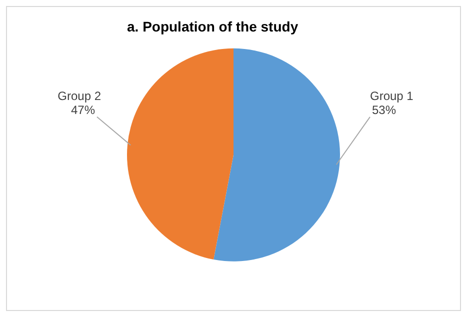 The image size is (467, 320). What do you see at coordinates (392, 96) in the screenshot?
I see `slice-label: Group 1` at bounding box center [392, 96].